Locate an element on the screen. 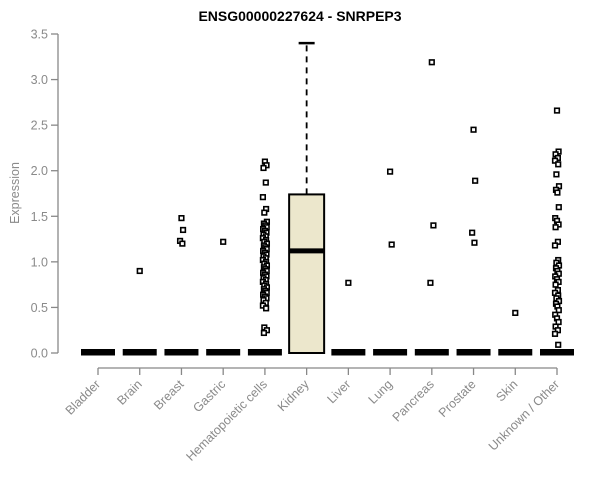 The image size is (600, 500). category-prostate is located at coordinates (473, 241).